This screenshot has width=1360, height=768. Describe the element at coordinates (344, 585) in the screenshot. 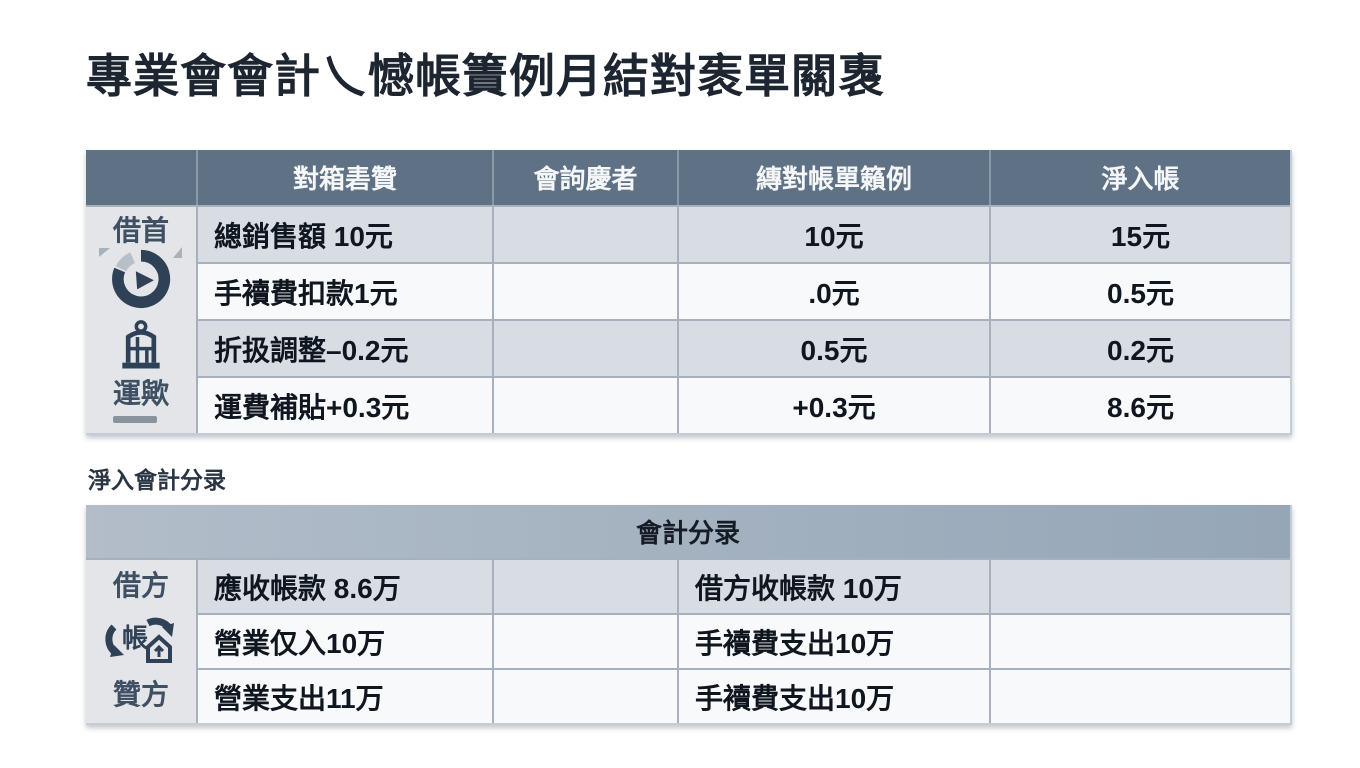

I see `table-cell: 應收帳款 8.6万` at that location.